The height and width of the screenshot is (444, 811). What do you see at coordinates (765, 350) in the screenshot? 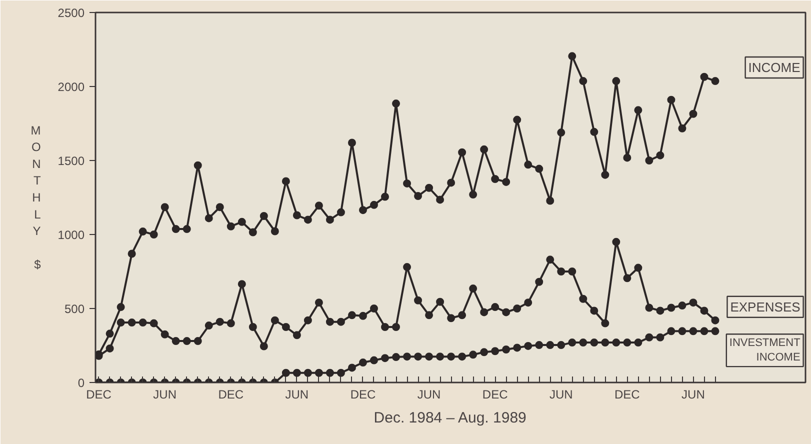
I see `series-label: INVESTMENT INCOME` at bounding box center [765, 350].